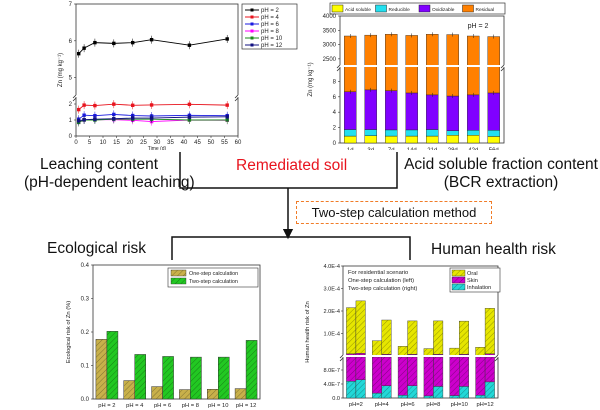 The image size is (600, 410). What do you see at coordinates (472, 274) in the screenshot?
I see `legend-label: Oral` at bounding box center [472, 274].